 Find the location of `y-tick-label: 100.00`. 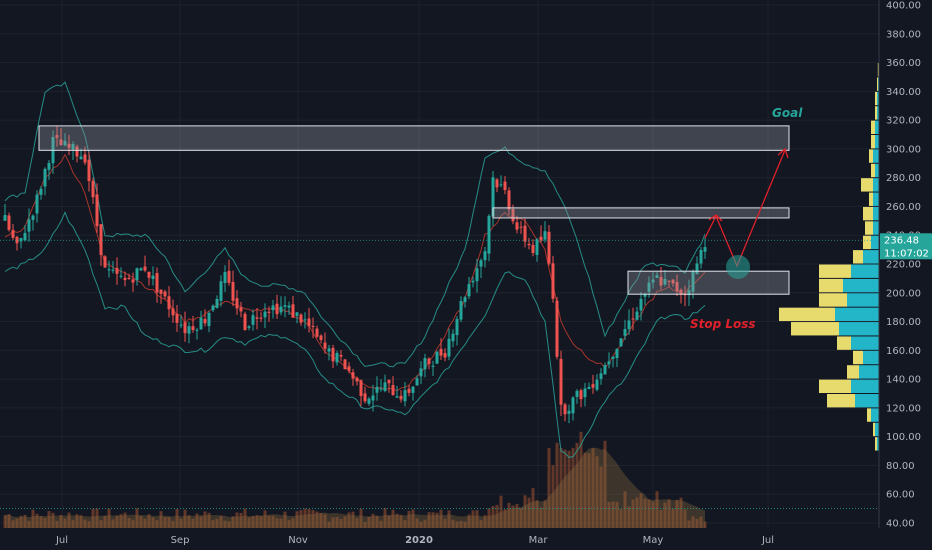

y-tick-label: 100.00 is located at coordinates (903, 437).